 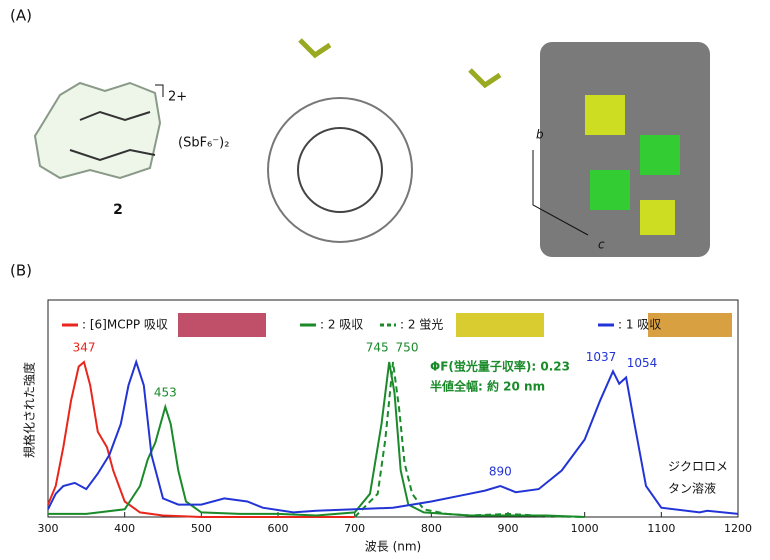 I want to click on panel-label: (B), so click(x=21, y=271).